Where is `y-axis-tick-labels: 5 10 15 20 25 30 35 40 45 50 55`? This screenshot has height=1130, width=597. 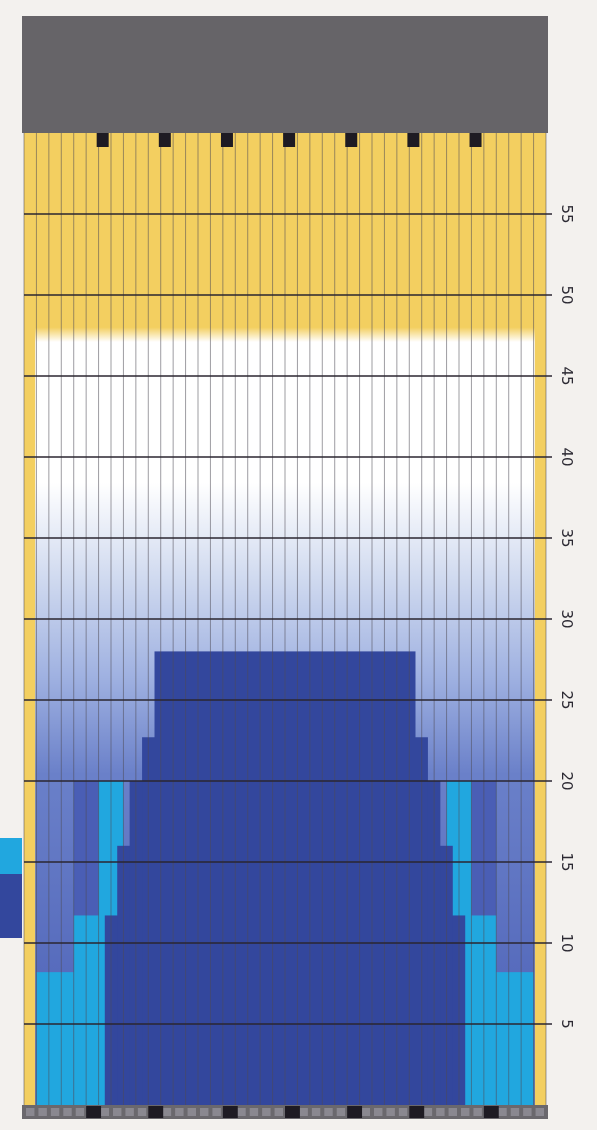 y-axis-tick-labels: 5 10 15 20 25 30 35 40 45 50 55 is located at coordinates (567, 616).